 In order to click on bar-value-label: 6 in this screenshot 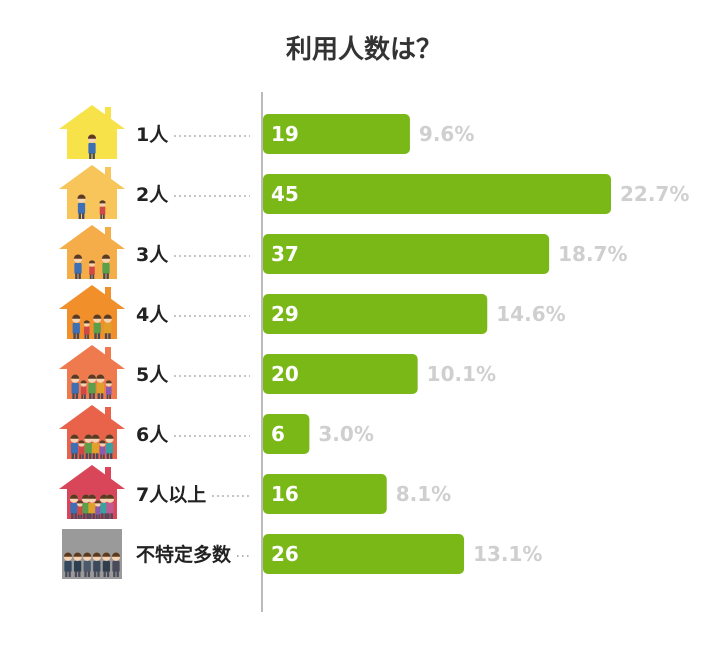, I will do `click(278, 434)`.